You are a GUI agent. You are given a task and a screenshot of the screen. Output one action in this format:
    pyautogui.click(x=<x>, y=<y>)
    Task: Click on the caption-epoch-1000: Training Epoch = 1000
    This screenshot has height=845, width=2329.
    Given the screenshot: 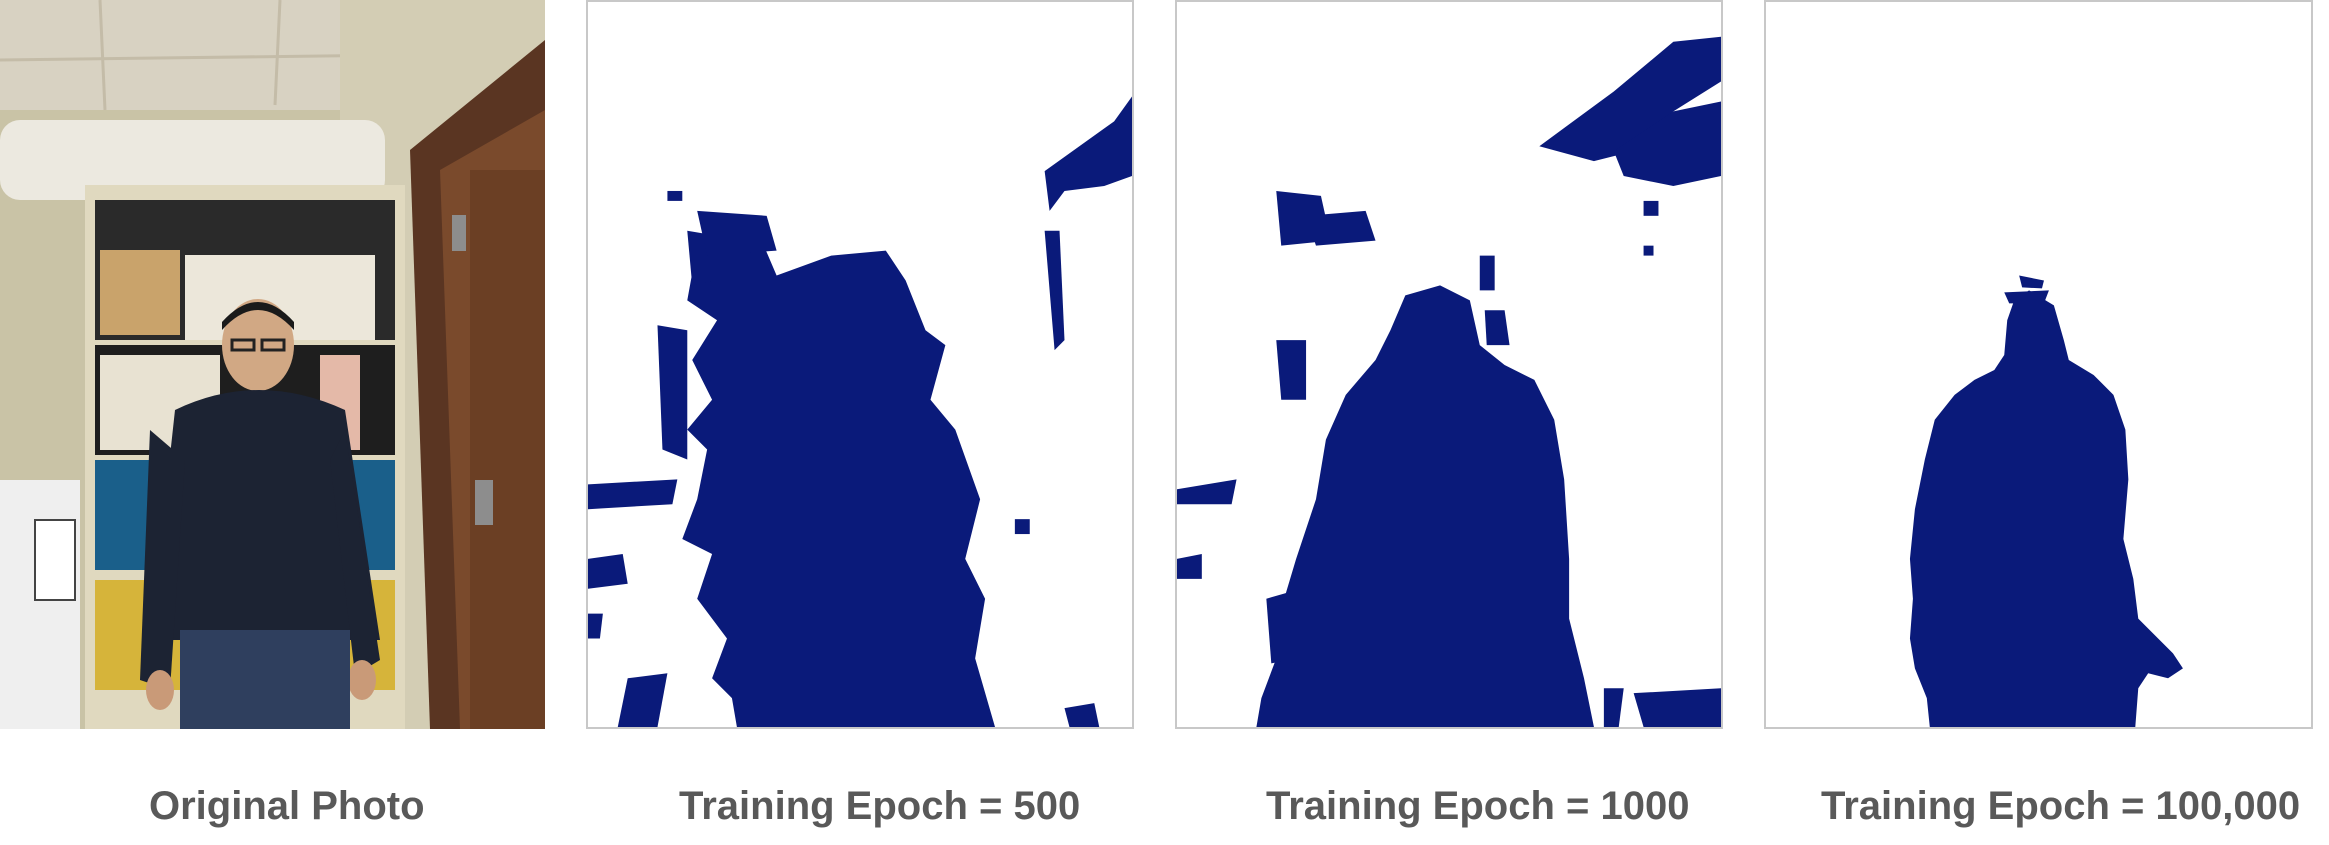 What is the action you would take?
    pyautogui.click(x=1478, y=806)
    